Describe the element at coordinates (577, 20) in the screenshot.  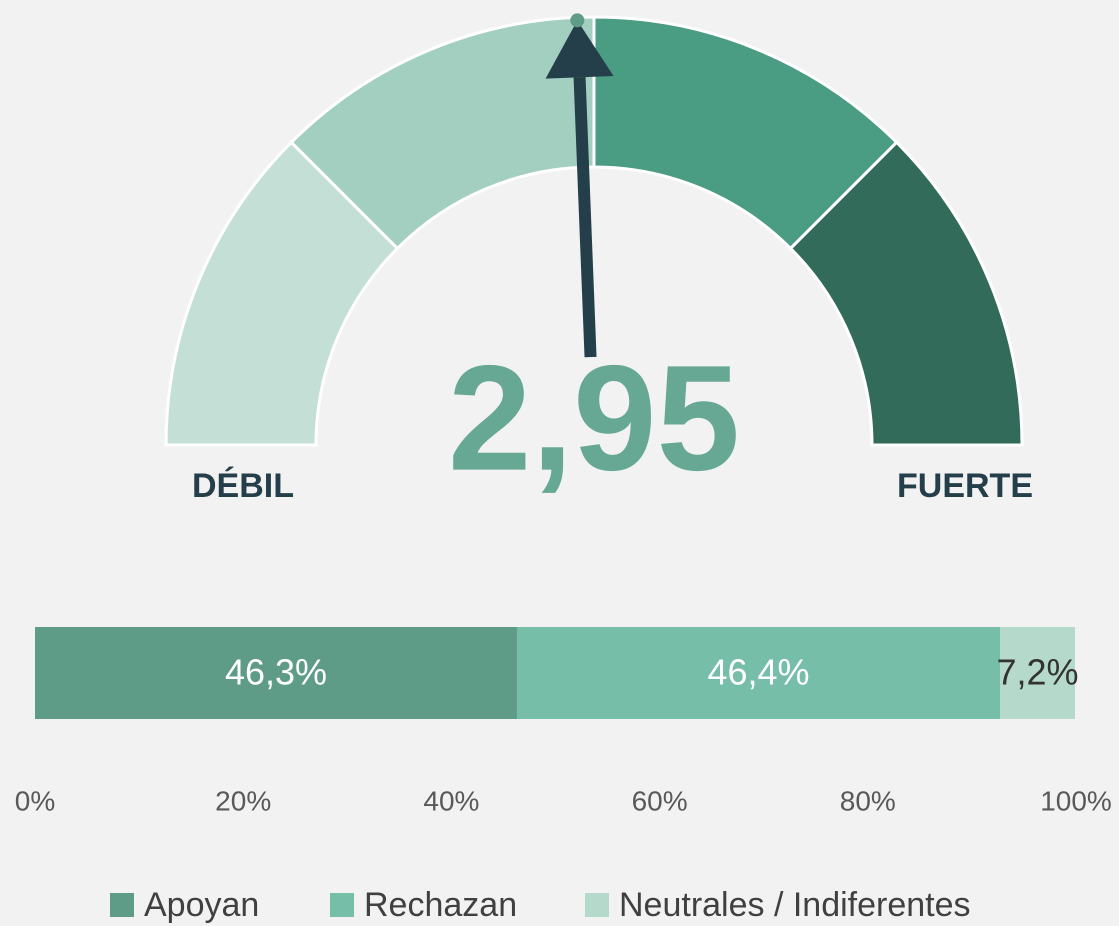
I see `needle-tip` at that location.